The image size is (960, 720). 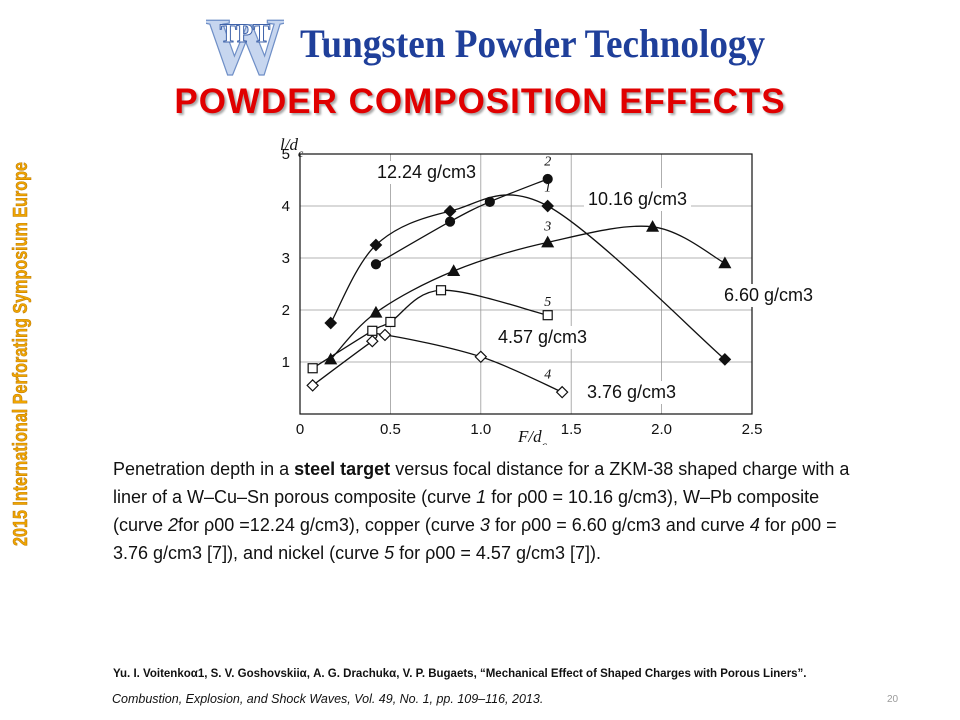 I want to click on x-axis-label: F/dc, so click(x=532, y=436).